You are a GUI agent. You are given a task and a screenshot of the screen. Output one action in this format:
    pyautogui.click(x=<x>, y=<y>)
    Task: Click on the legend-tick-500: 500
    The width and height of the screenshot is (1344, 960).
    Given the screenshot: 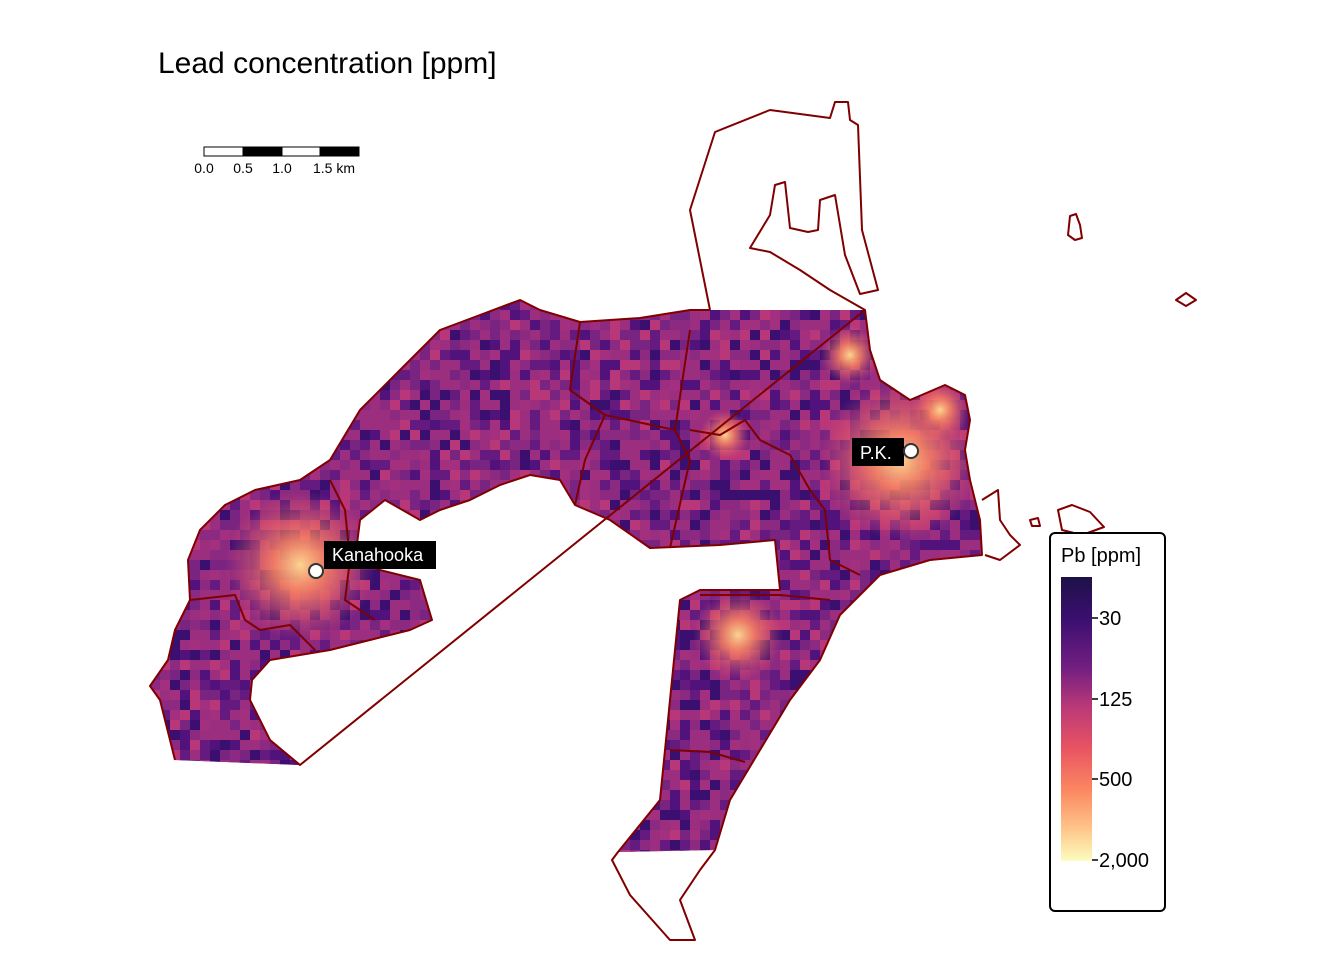 What is the action you would take?
    pyautogui.click(x=1115, y=780)
    